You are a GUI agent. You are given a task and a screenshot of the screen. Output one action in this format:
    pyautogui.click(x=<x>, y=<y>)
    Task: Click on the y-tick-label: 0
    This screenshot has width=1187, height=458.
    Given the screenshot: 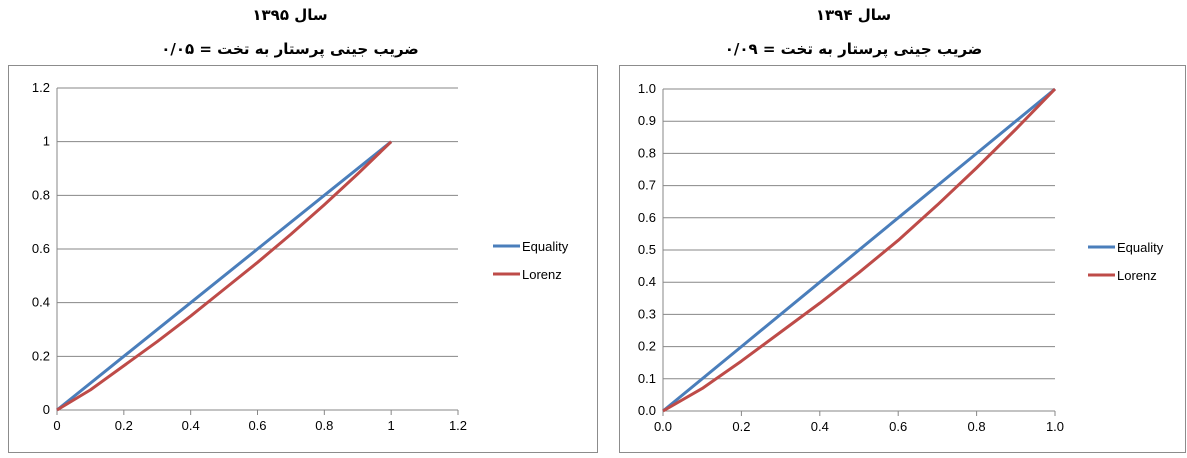 What is the action you would take?
    pyautogui.click(x=46, y=409)
    